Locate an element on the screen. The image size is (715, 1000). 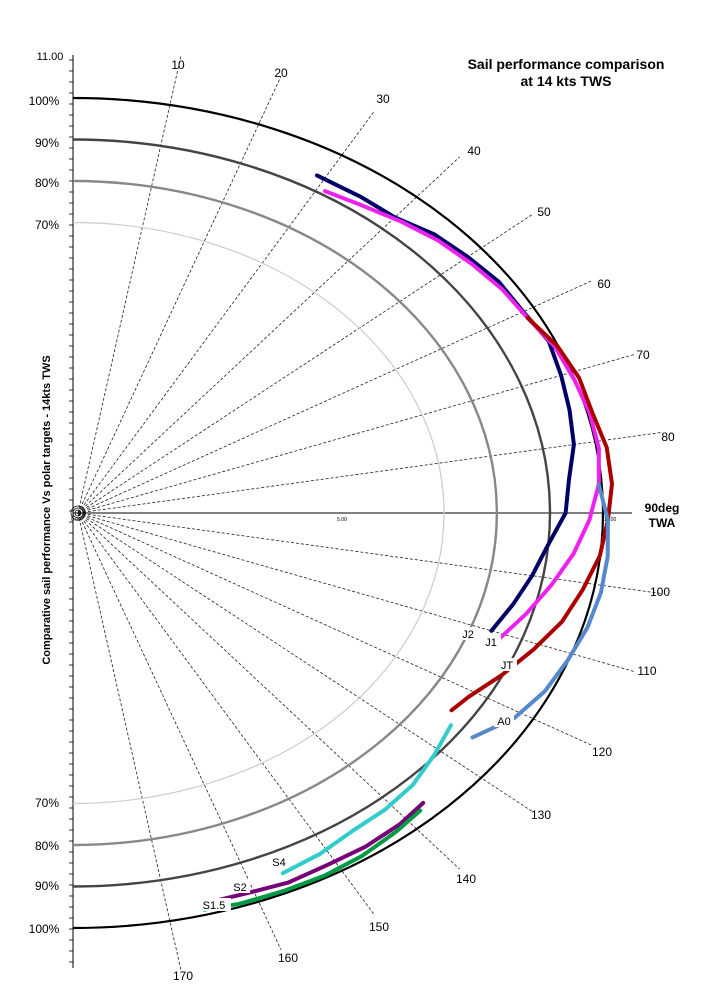
angle-label-10: 10 is located at coordinates (178, 65).